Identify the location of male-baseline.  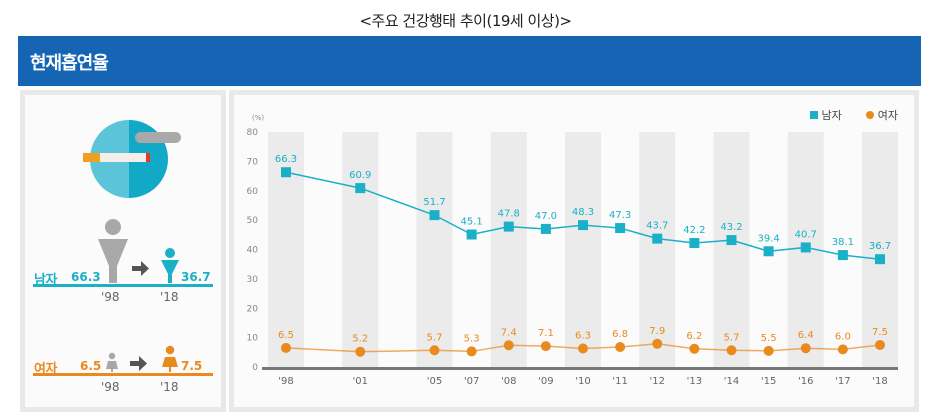
(123, 285).